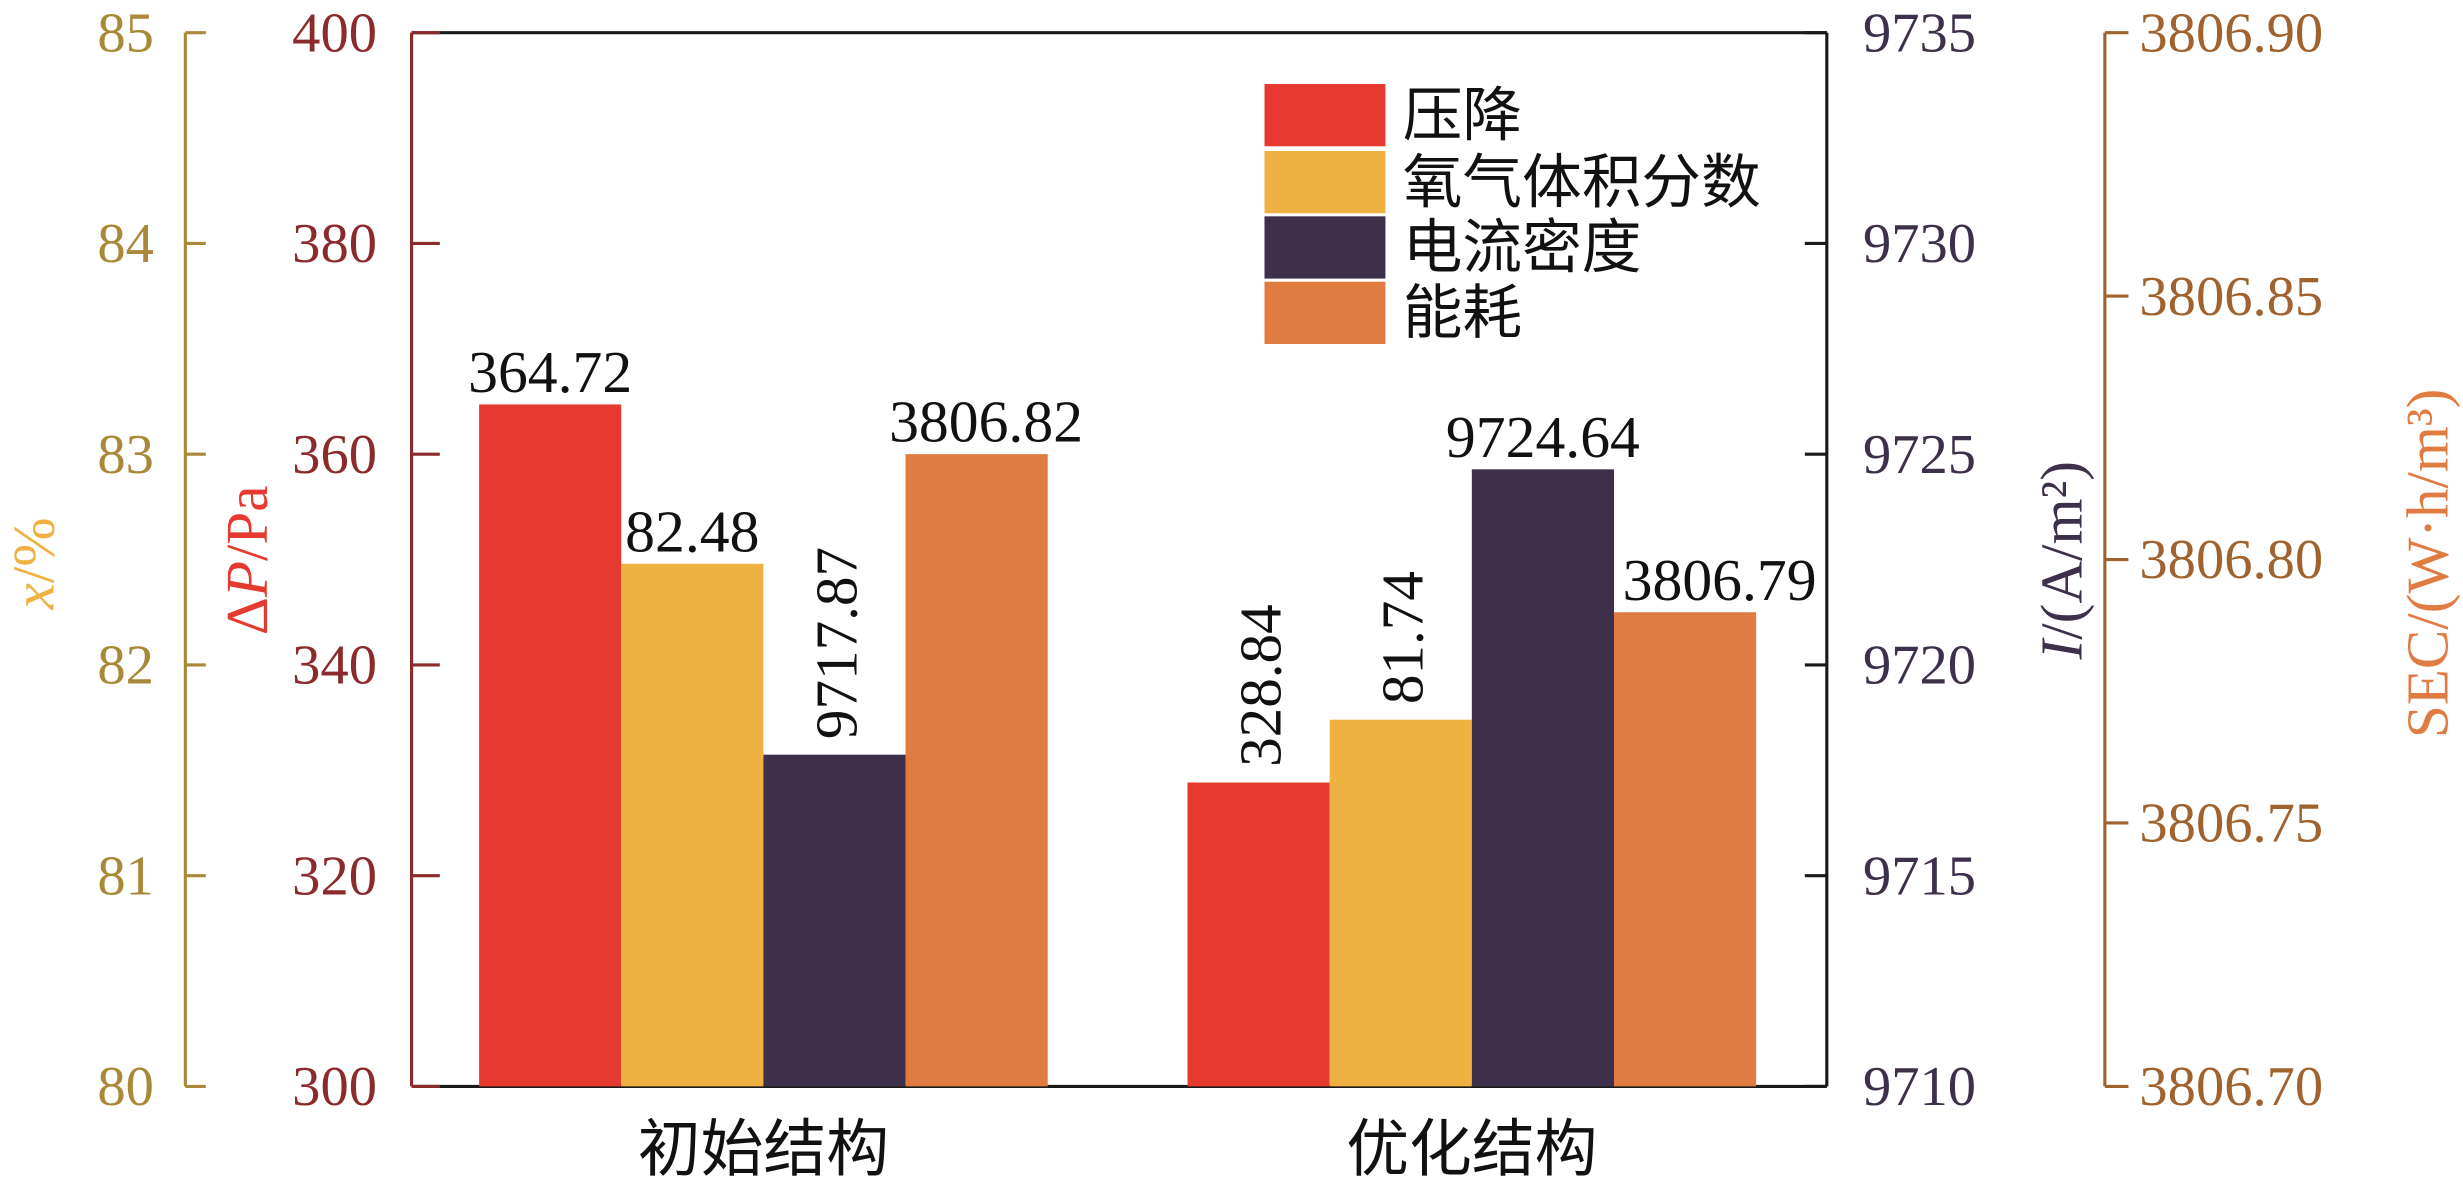 This screenshot has height=1200, width=2463. What do you see at coordinates (2061, 550) in the screenshot?
I see `axis-title-current-density-unit: /(A/m²)` at bounding box center [2061, 550].